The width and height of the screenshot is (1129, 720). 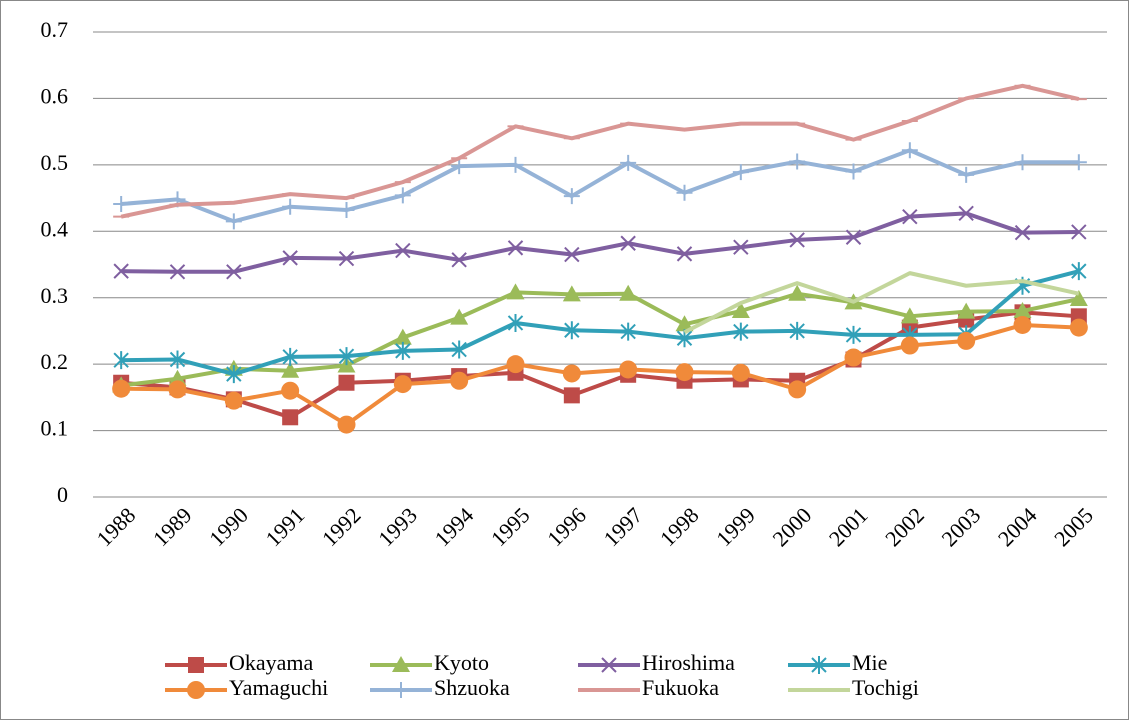 What do you see at coordinates (55, 29) in the screenshot?
I see `y-tick-label: 0.7` at bounding box center [55, 29].